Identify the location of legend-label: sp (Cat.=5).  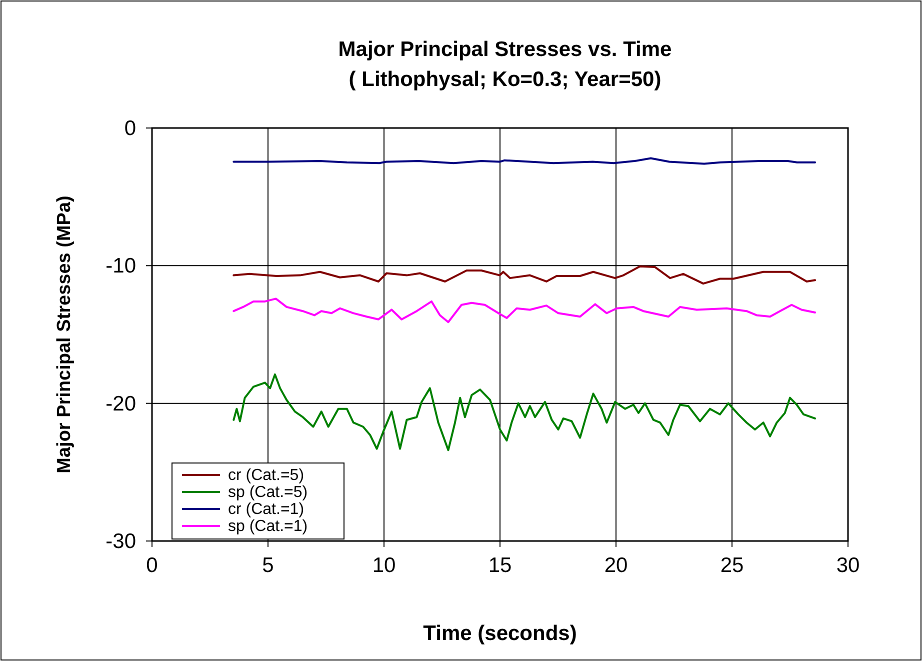
(268, 492).